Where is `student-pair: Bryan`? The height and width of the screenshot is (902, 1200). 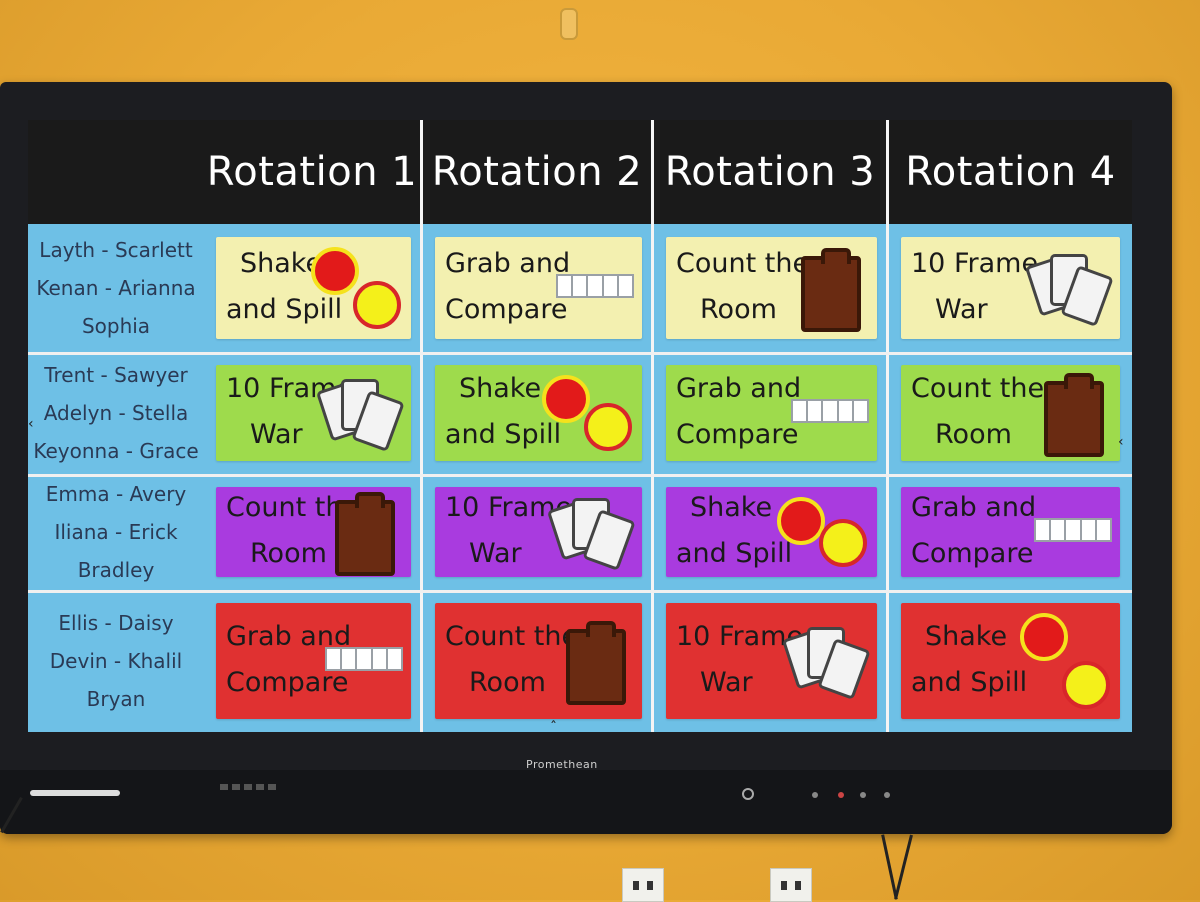
student-pair: Bryan is located at coordinates (116, 699).